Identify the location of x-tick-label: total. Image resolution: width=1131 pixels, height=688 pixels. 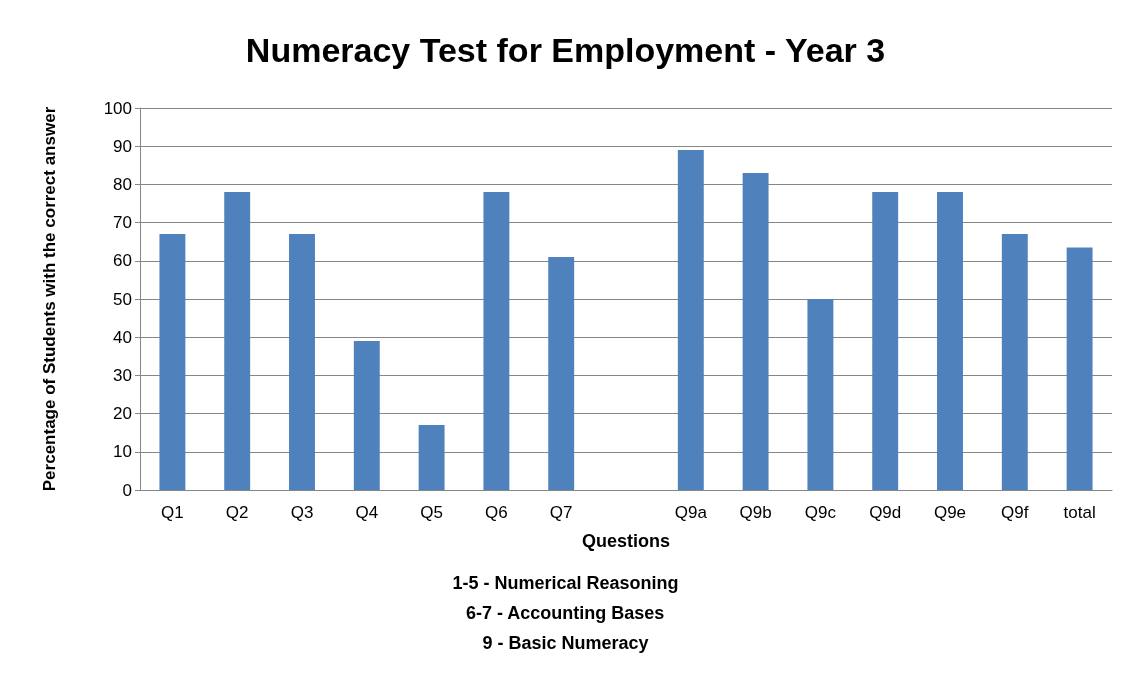
(1079, 512).